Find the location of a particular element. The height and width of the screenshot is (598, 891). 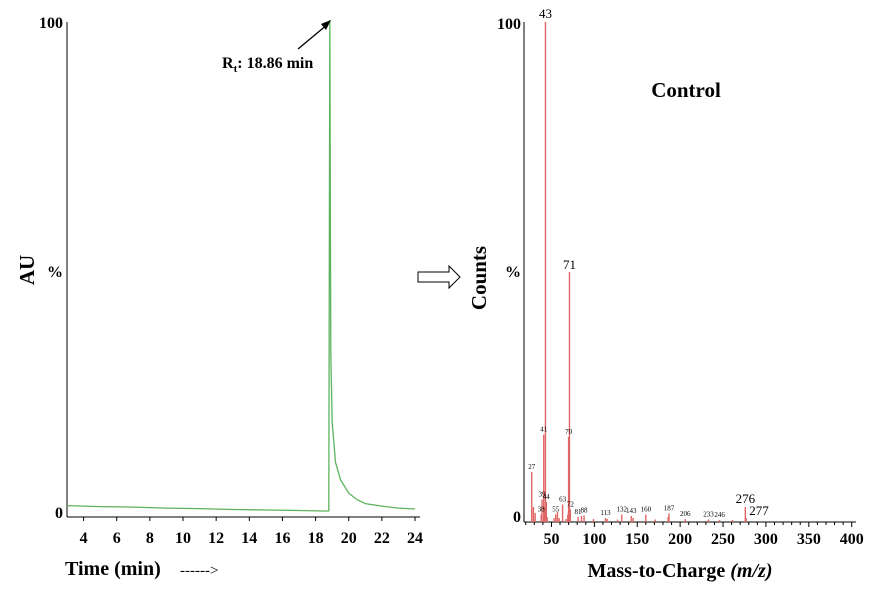

spectrum-peak-label: 44 is located at coordinates (547, 497).